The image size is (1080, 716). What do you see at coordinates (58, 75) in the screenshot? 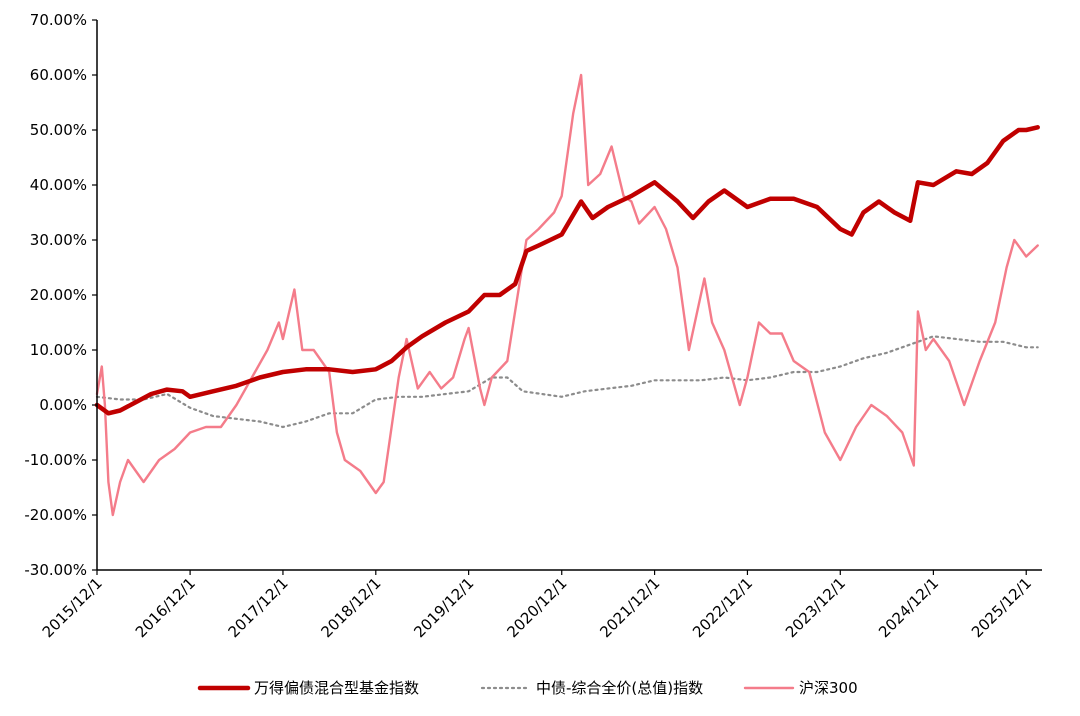
I see `y-tick-label: 60.00%` at bounding box center [58, 75].